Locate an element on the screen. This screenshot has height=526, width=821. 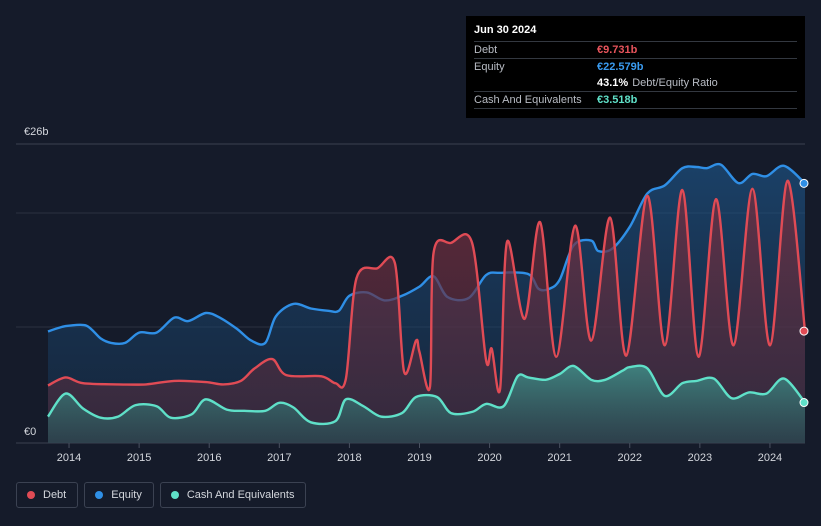
tooltip-row-equity: Equity €22.579b is located at coordinates (635, 66).